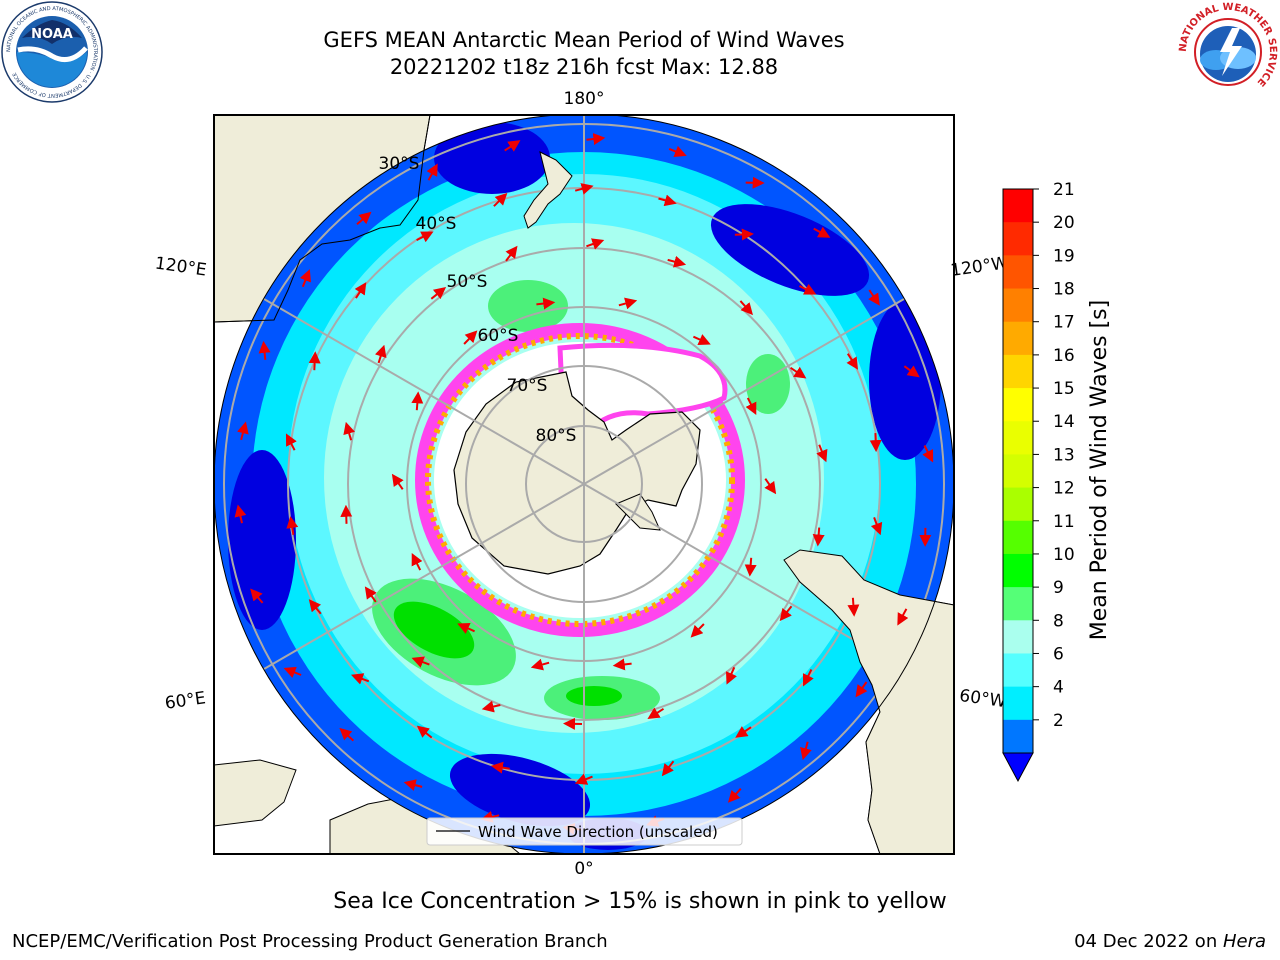 The width and height of the screenshot is (1280, 960). Describe the element at coordinates (1064, 356) in the screenshot. I see `colorbar-tick-label: 16` at that location.